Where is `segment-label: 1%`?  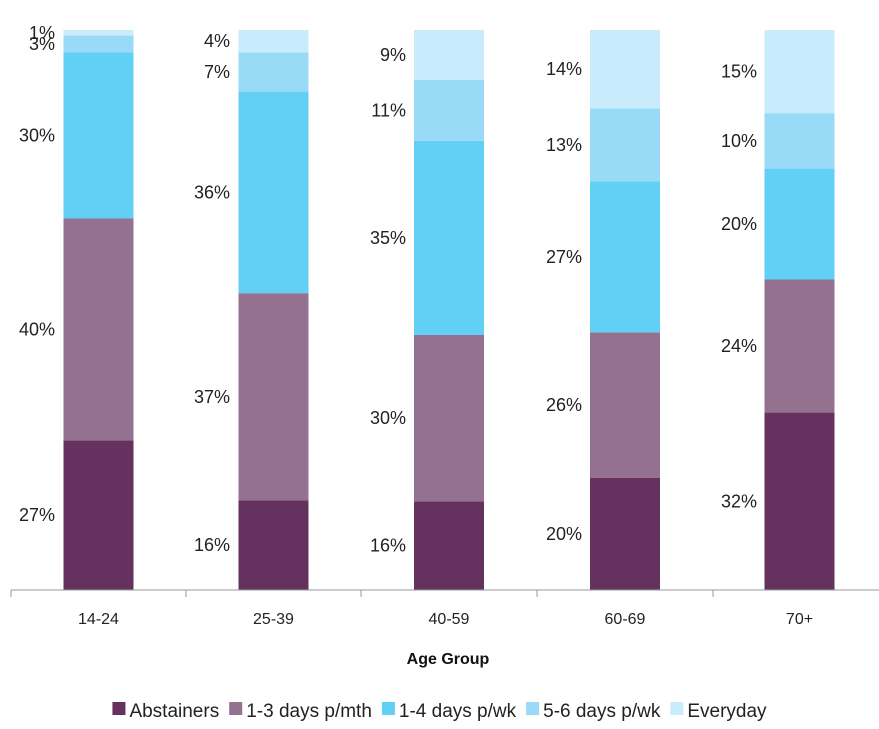 segment-label: 1% is located at coordinates (42, 33).